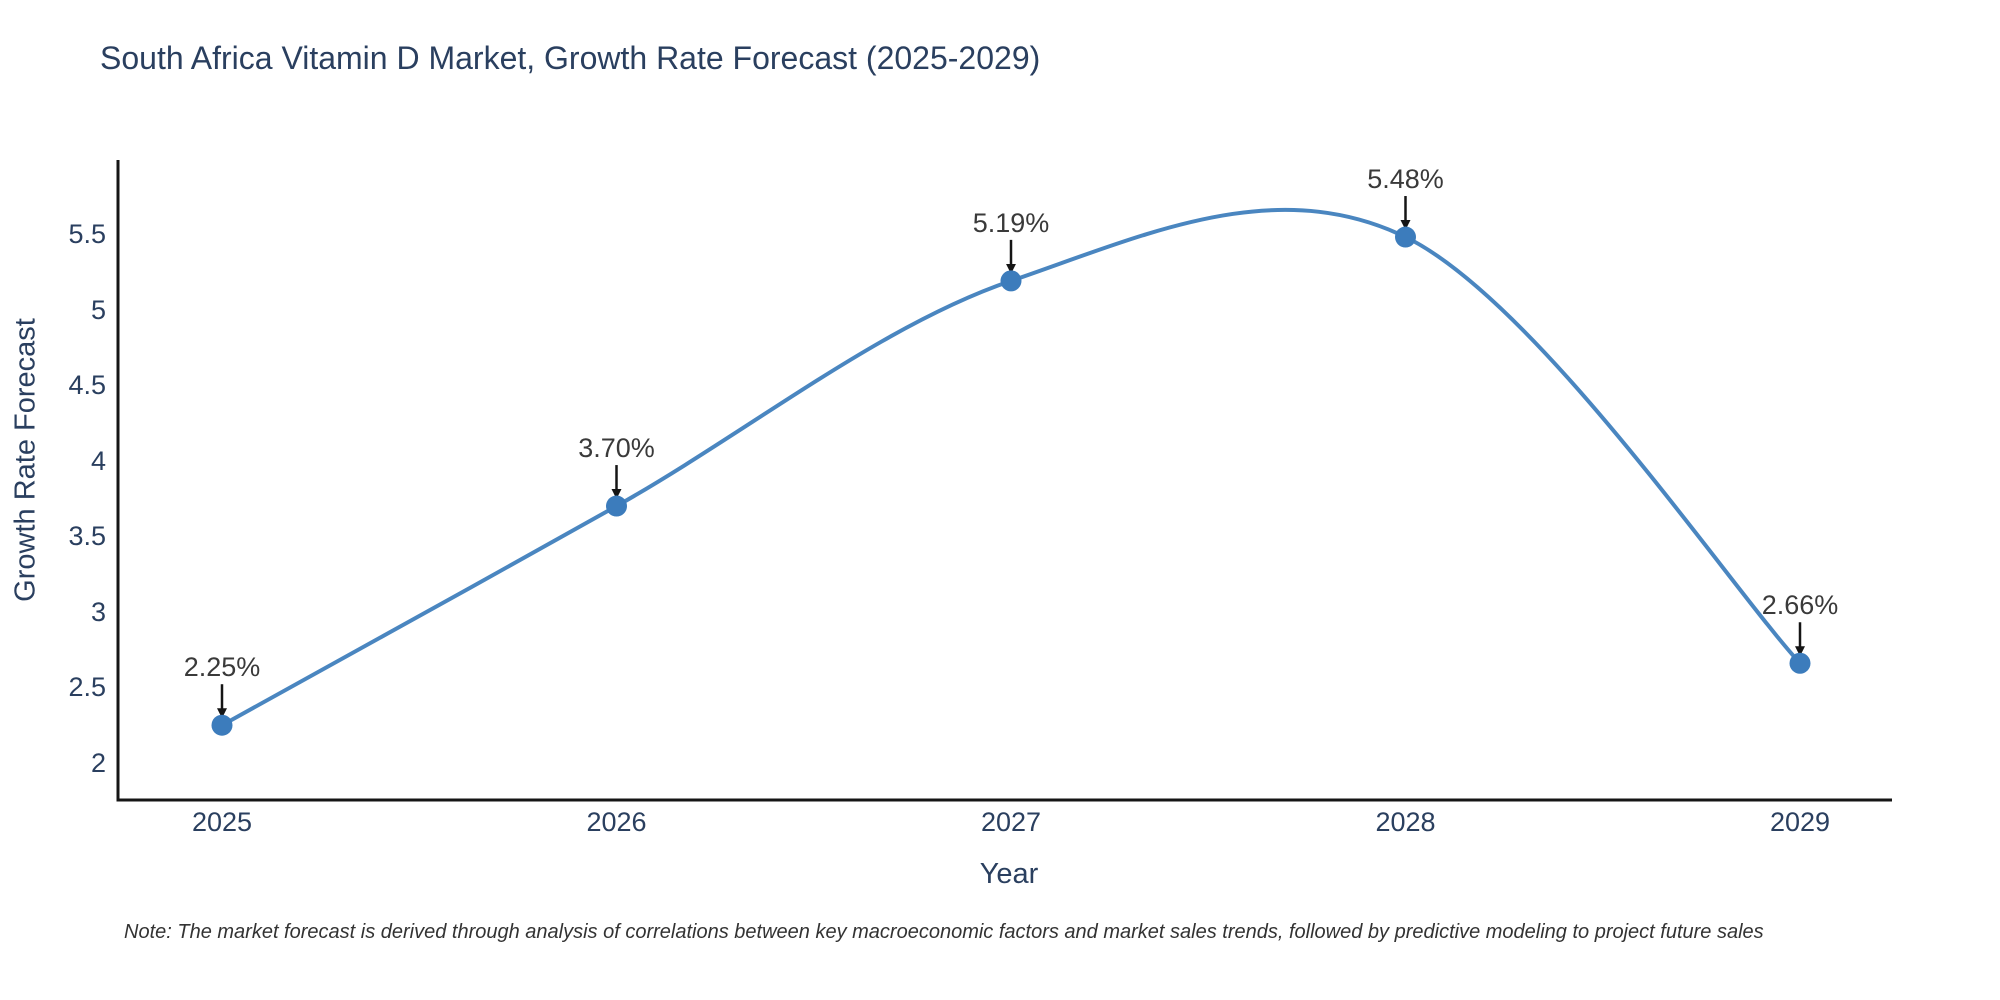  Describe the element at coordinates (1800, 663) in the screenshot. I see `data-point-2029` at that location.